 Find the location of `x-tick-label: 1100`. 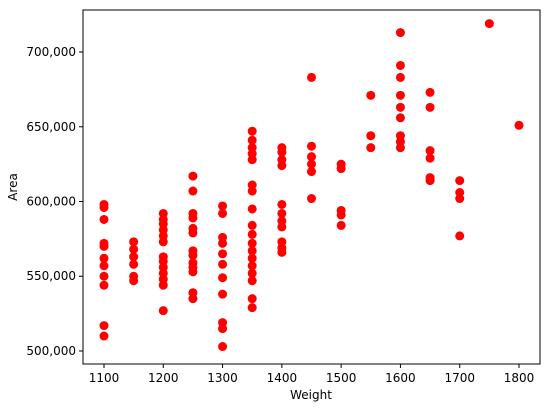

x-tick-label: 1100 is located at coordinates (104, 378).